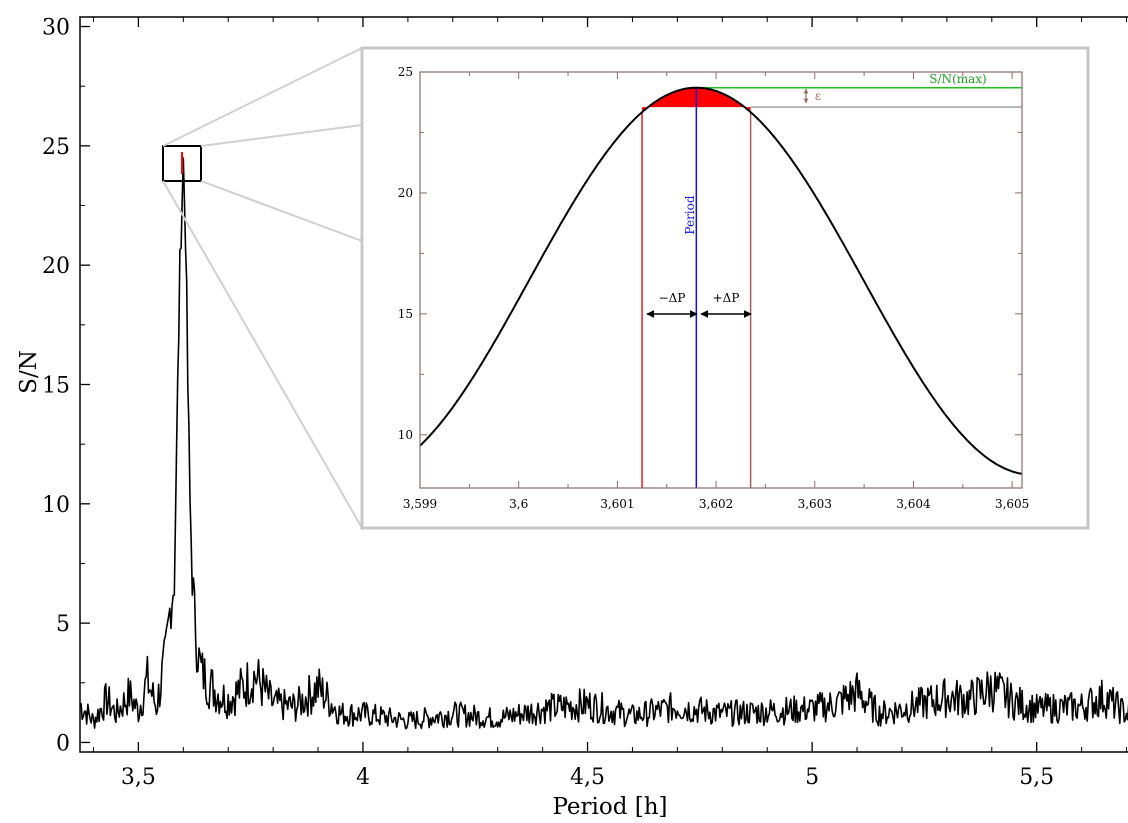  I want to click on zoom-connector, so click(262, 288).